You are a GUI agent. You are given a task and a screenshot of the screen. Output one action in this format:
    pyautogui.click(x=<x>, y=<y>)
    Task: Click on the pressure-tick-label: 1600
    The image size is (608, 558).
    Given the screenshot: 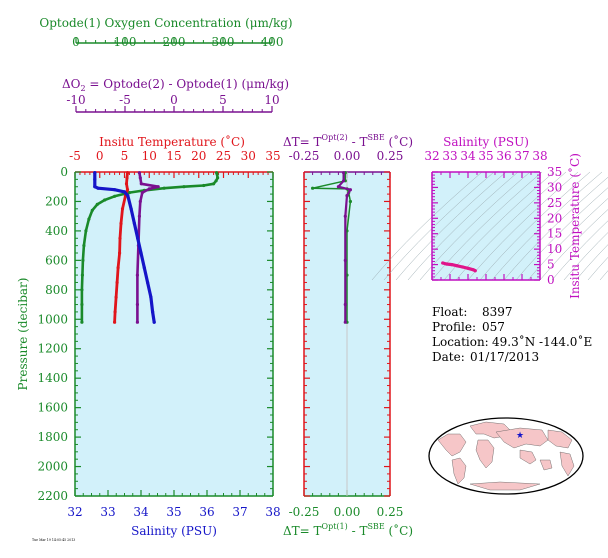 What is the action you would take?
    pyautogui.click(x=52, y=408)
    